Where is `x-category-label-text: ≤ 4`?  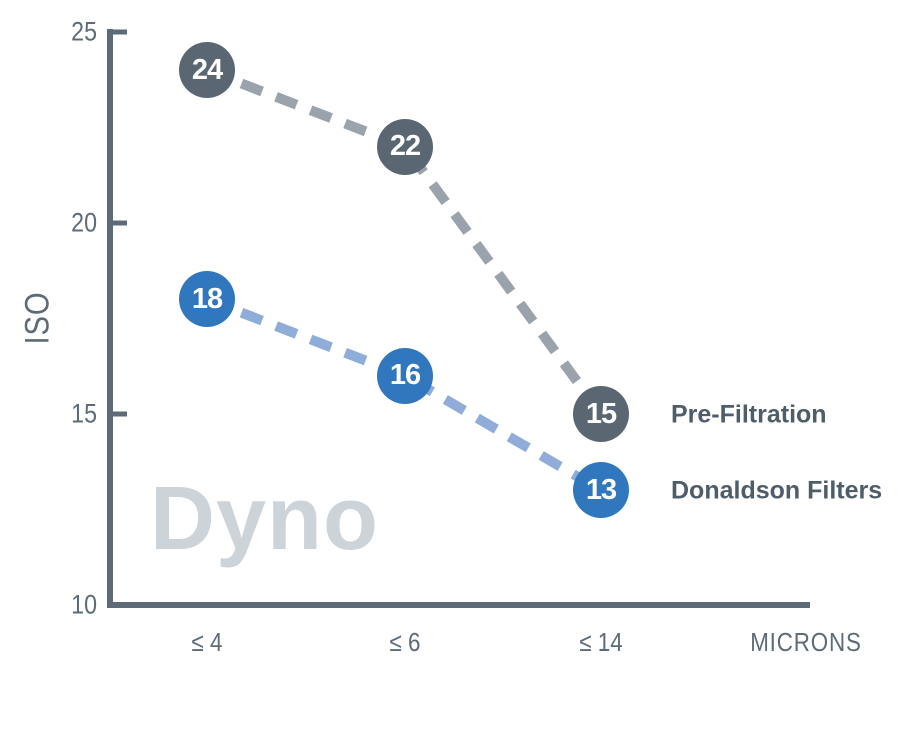
x-category-label-text: ≤ 4 is located at coordinates (207, 642).